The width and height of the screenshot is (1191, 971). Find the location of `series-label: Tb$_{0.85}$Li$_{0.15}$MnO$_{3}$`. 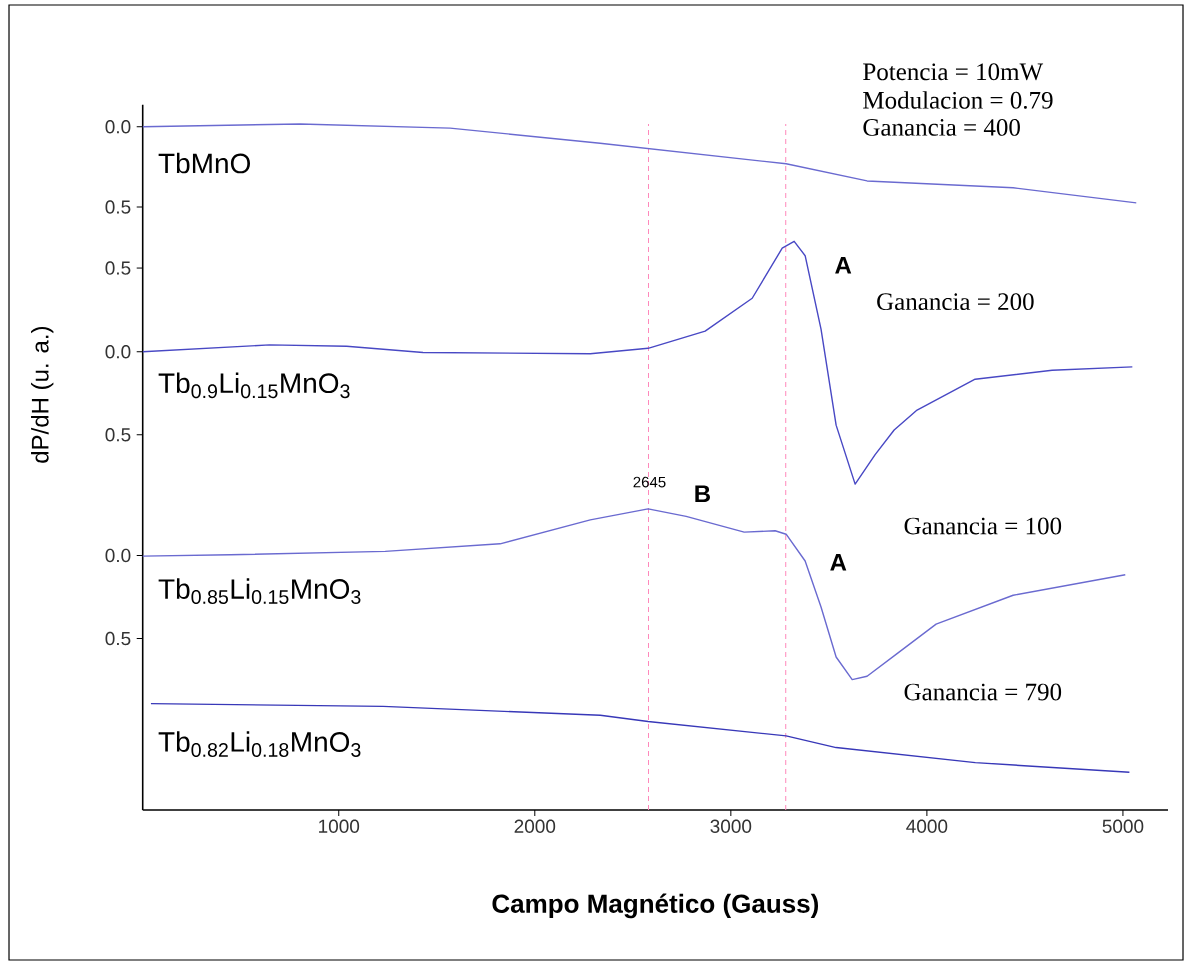

series-label: Tb$_{0.85}$Li$_{0.15}$MnO$_{3}$ is located at coordinates (259, 591).